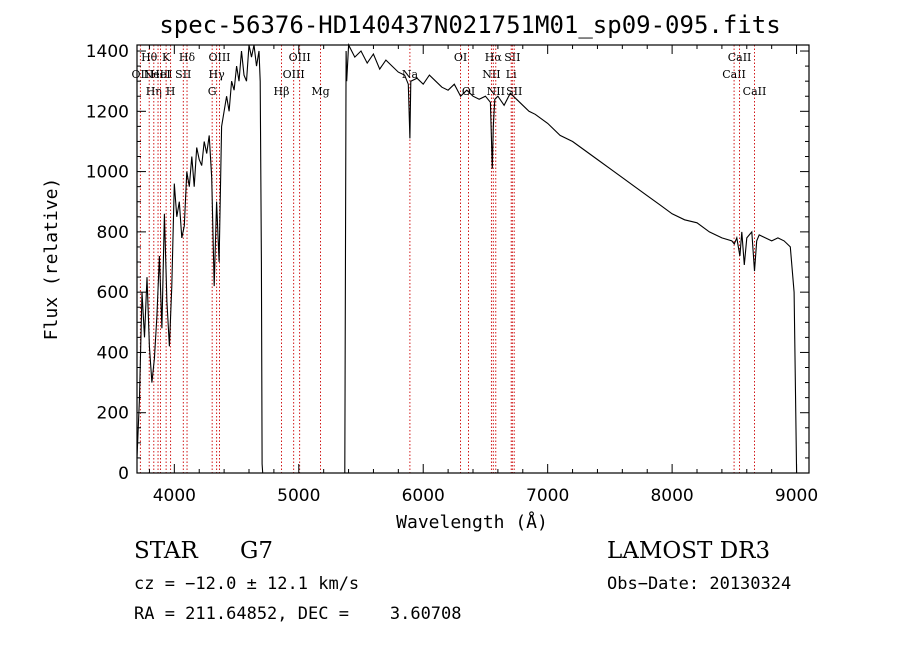 Image resolution: width=900 pixels, height=649 pixels. What do you see at coordinates (166, 551) in the screenshot?
I see `object-class: STAR` at bounding box center [166, 551].